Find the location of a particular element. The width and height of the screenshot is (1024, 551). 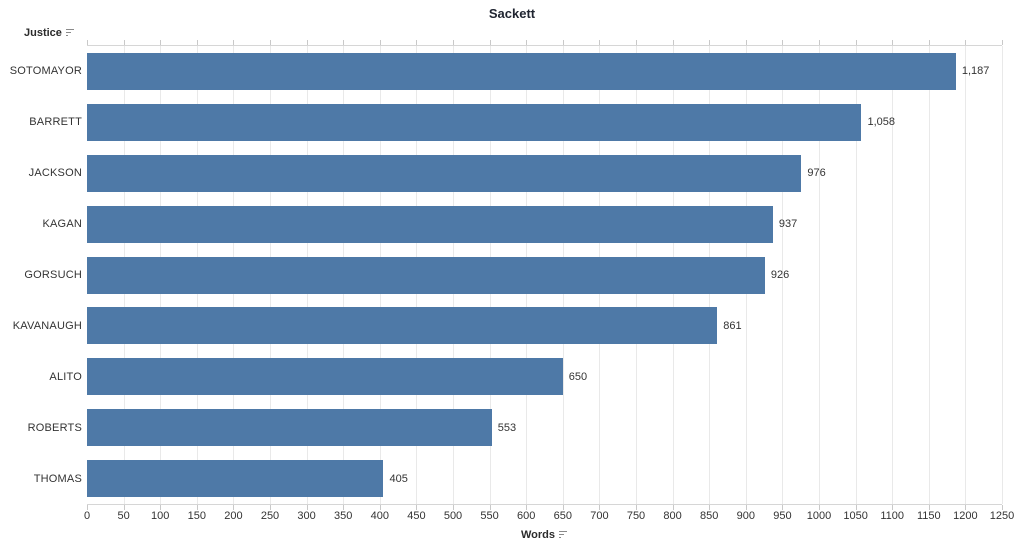

bar-value-label: 861 is located at coordinates (732, 325).